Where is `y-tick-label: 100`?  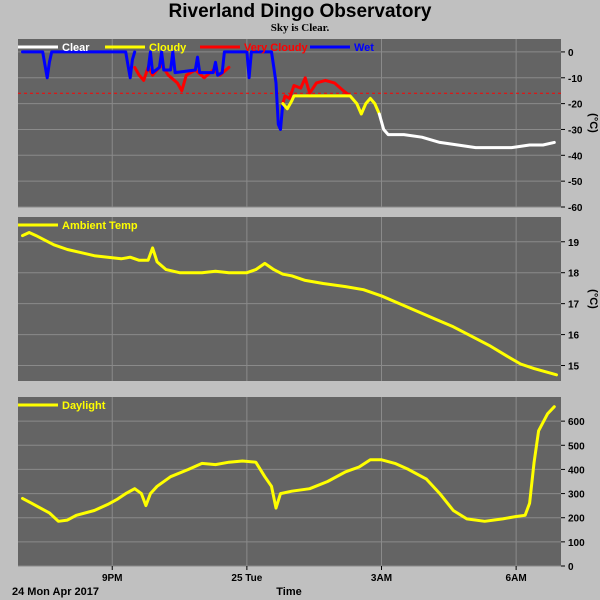
y-tick-label: 100 is located at coordinates (576, 543).